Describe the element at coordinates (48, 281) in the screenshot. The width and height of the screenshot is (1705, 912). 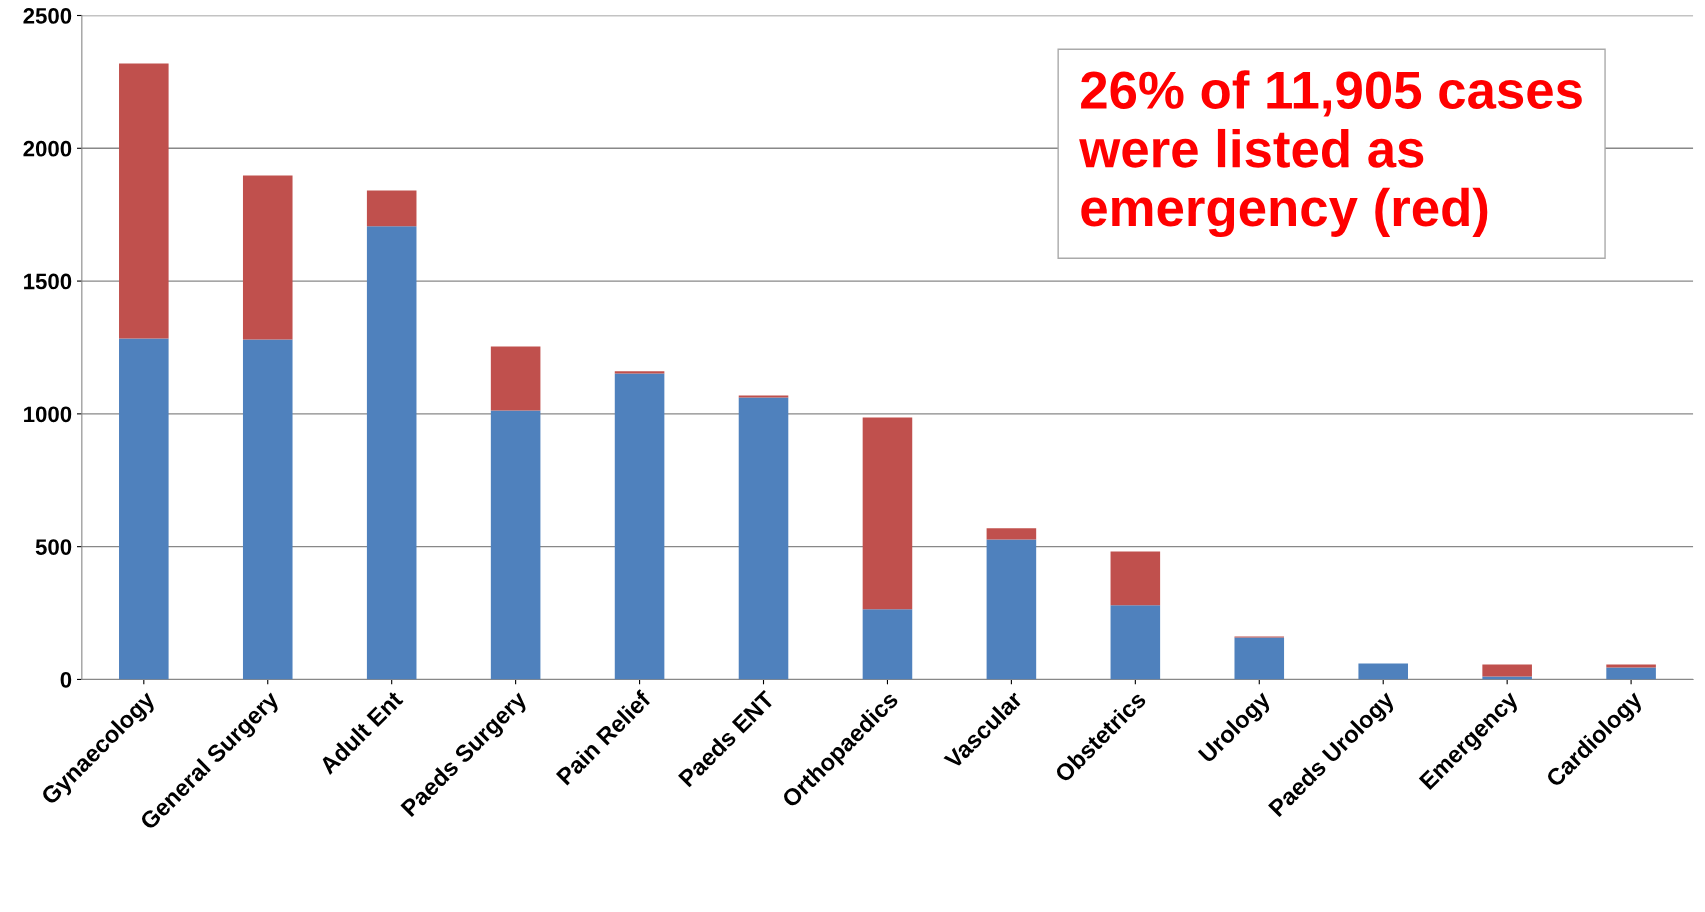
I see `y-tick-label: 1500` at that location.